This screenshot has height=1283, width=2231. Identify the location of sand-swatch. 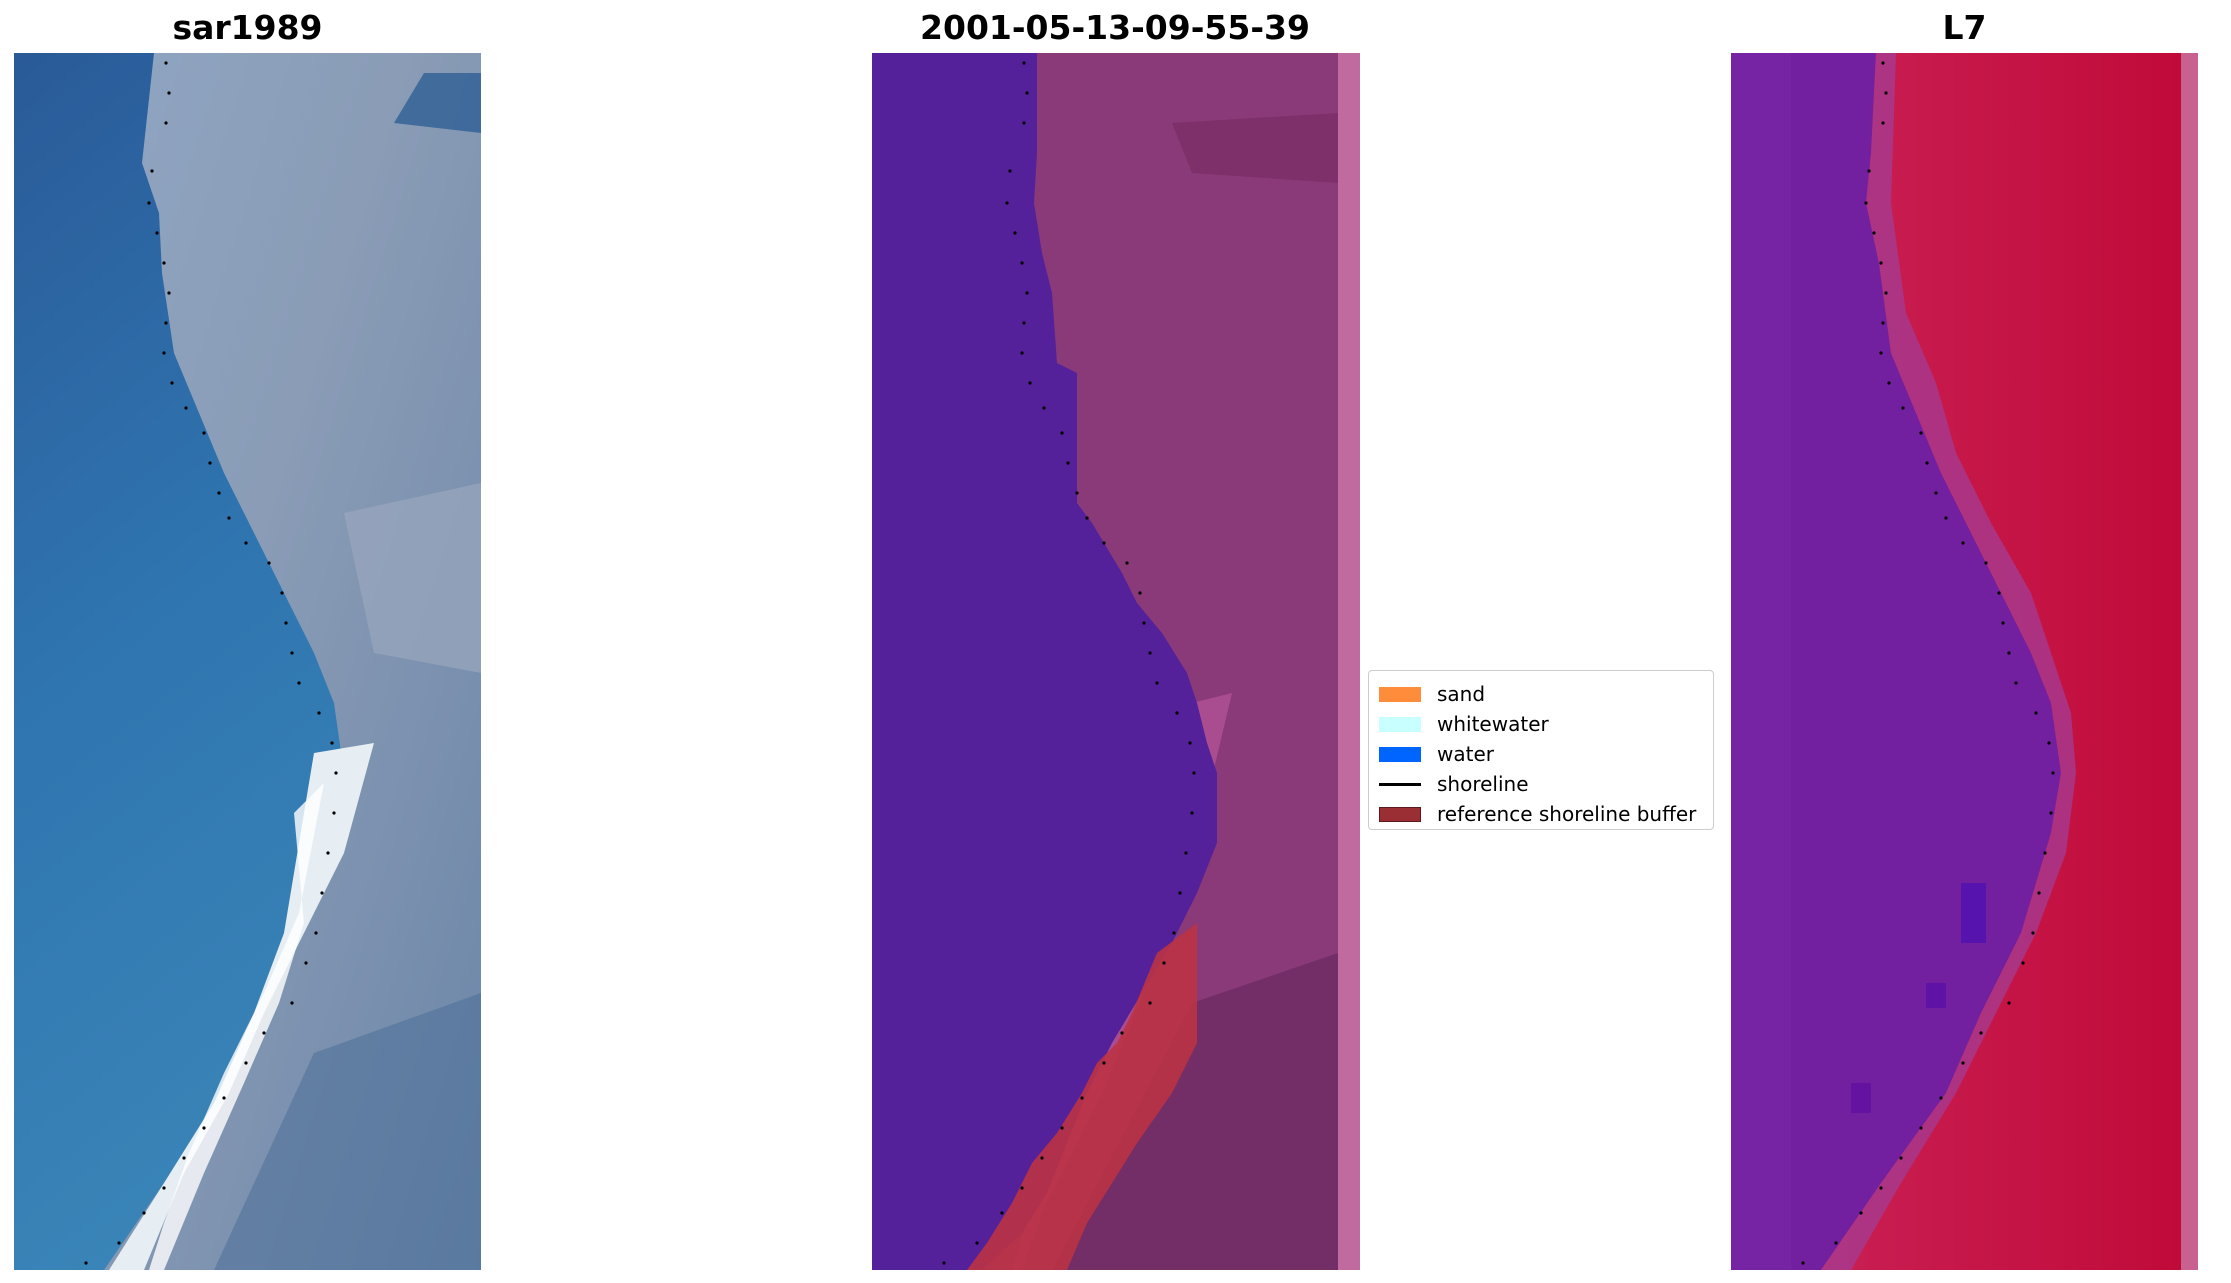
(1400, 694).